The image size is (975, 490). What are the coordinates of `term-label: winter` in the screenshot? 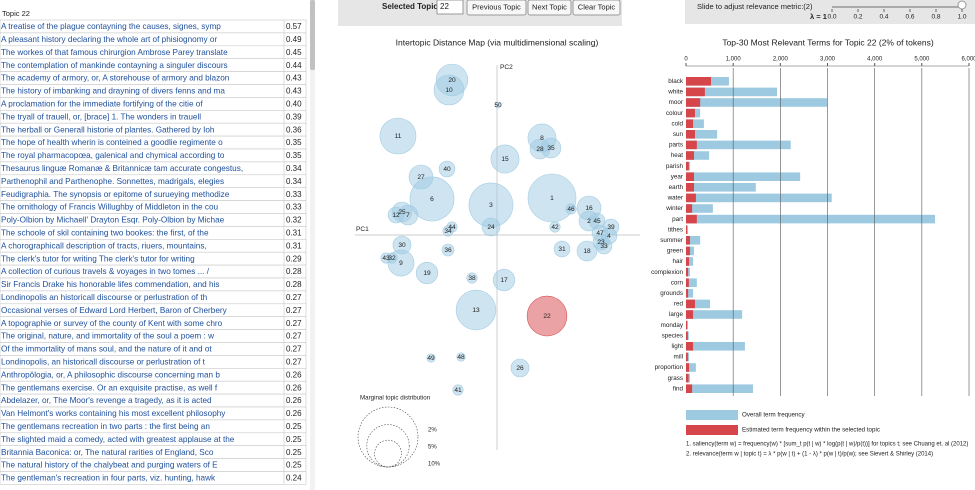 It's located at (674, 208).